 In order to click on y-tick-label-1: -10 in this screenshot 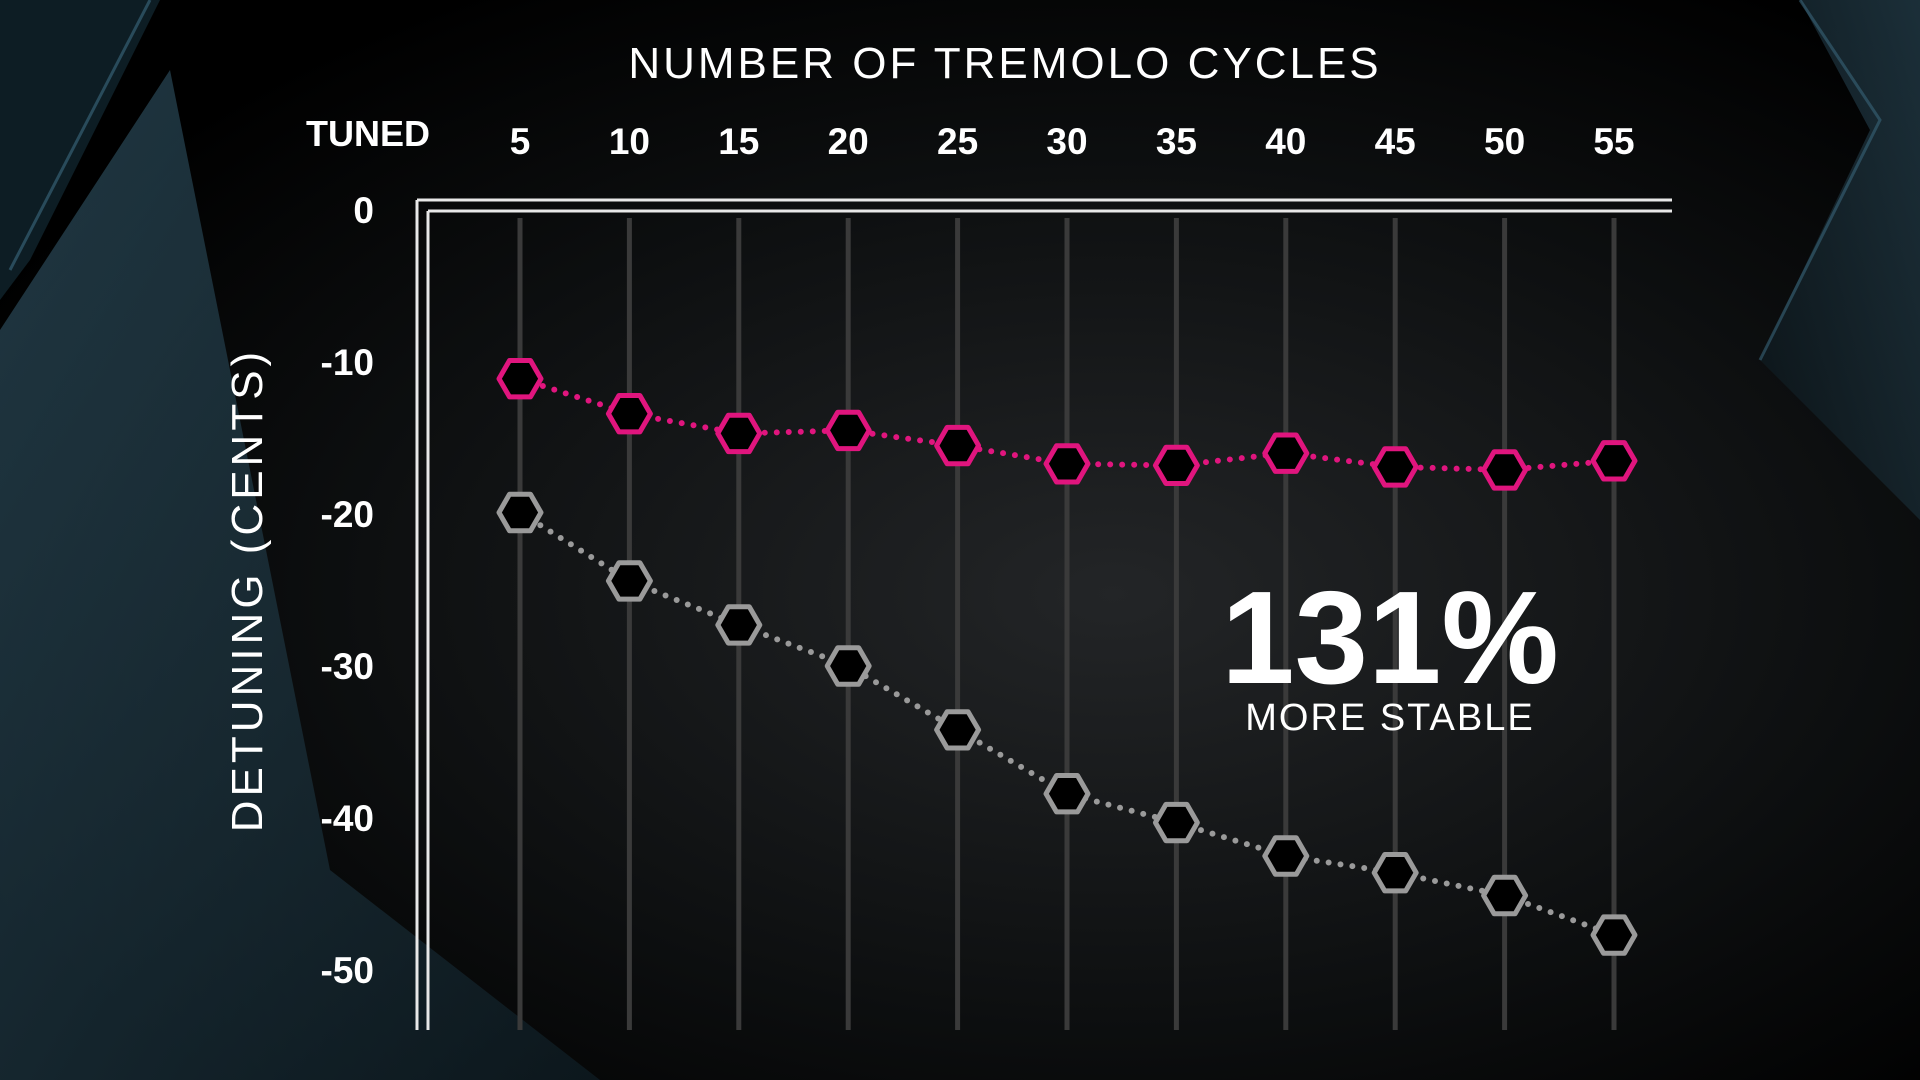, I will do `click(347, 362)`.